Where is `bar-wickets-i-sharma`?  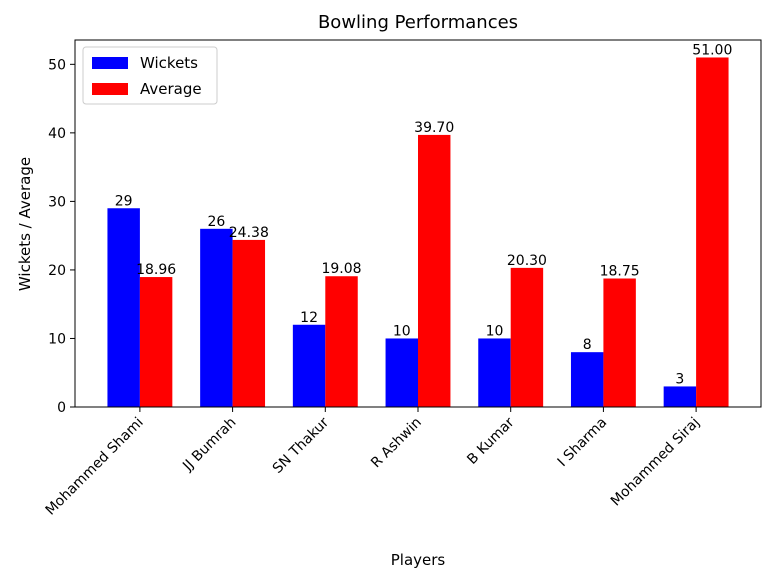 bar-wickets-i-sharma is located at coordinates (587, 379).